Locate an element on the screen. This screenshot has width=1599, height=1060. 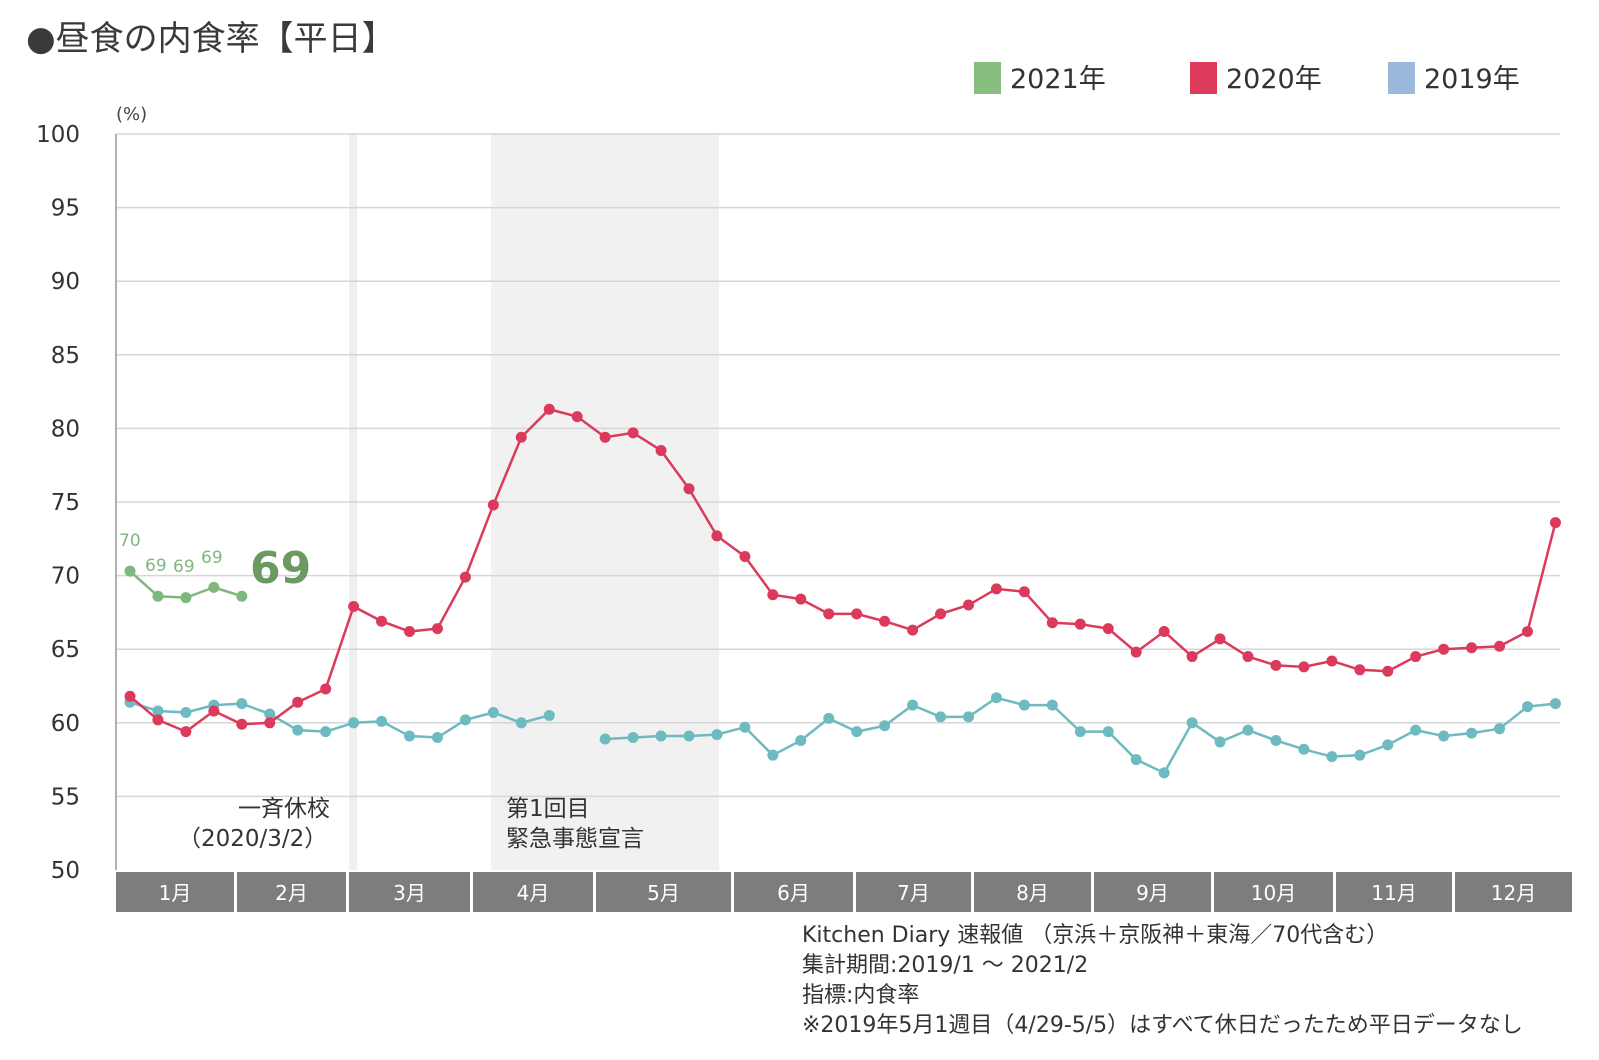
annotation-emergency-line2: 緊急事態宣言 is located at coordinates (575, 839).